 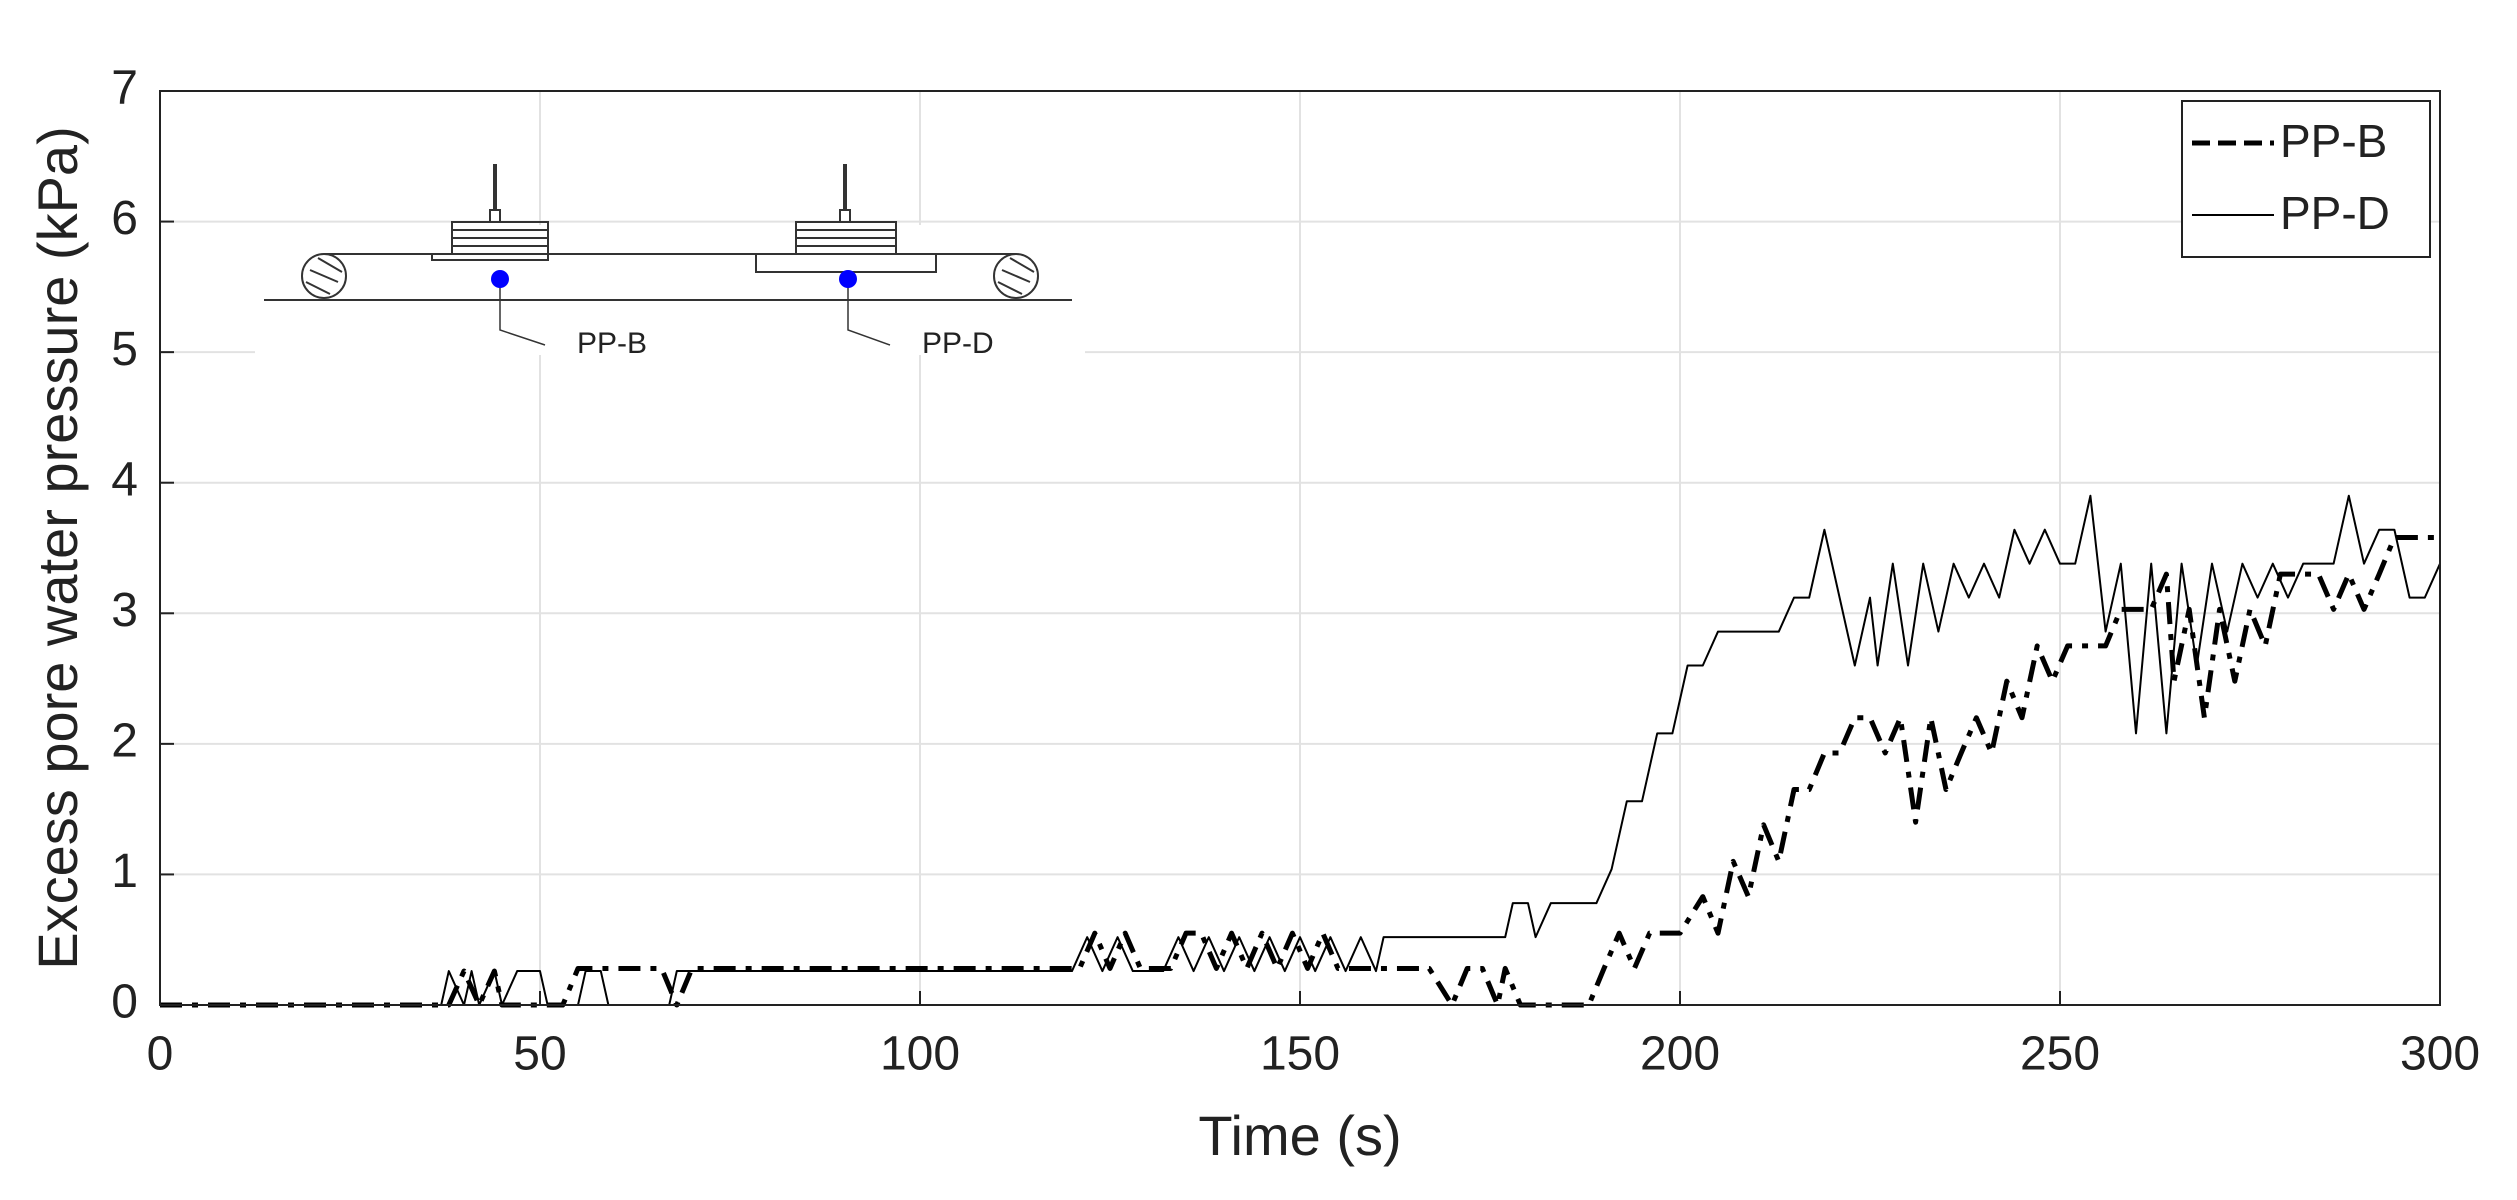 I want to click on y-tick-label: 2, so click(x=124, y=741).